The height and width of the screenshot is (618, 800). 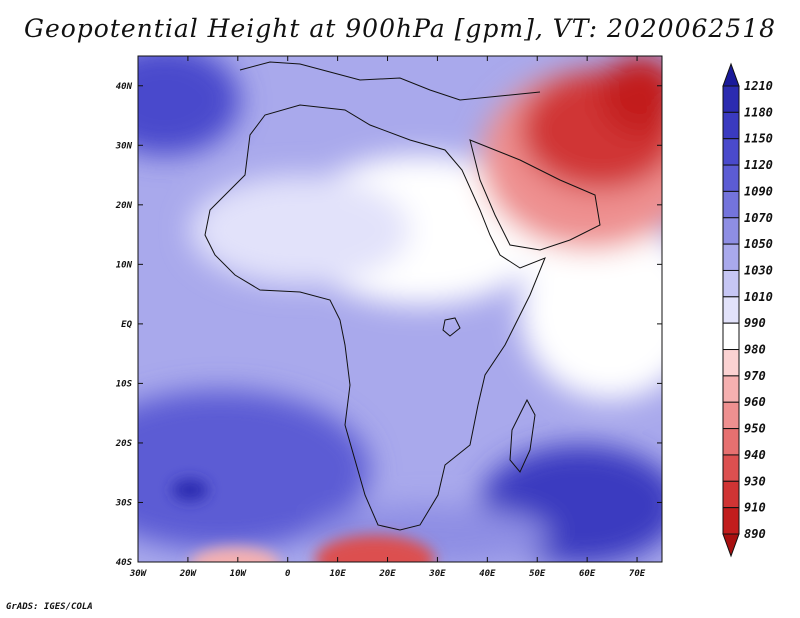 I want to click on colorbar-label: 930, so click(x=755, y=481).